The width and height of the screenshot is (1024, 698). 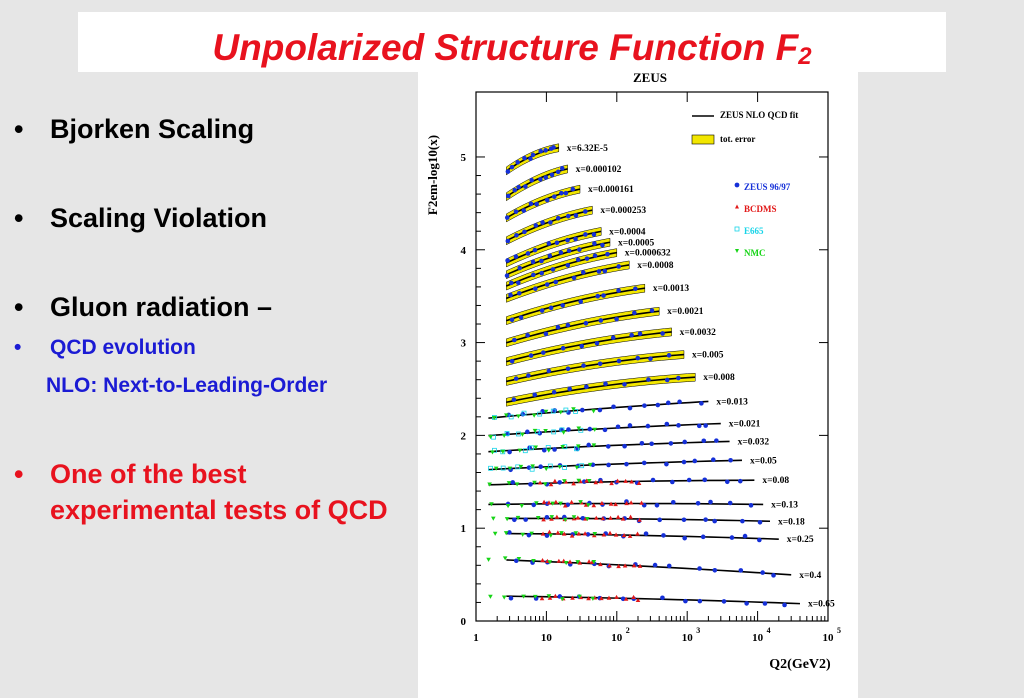 What do you see at coordinates (708, 356) in the screenshot?
I see `series-label: x=0.005` at bounding box center [708, 356].